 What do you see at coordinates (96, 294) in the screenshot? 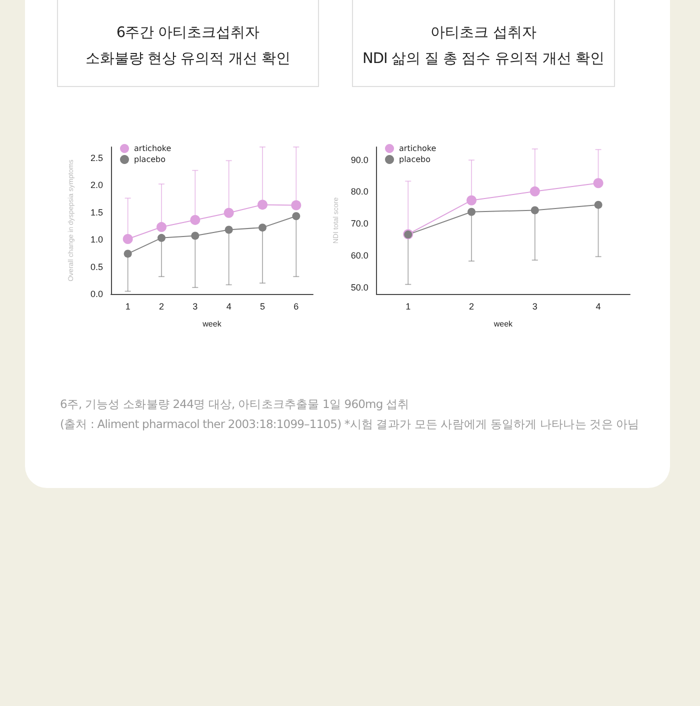
I see `y-tick-label: 0.0` at bounding box center [96, 294].